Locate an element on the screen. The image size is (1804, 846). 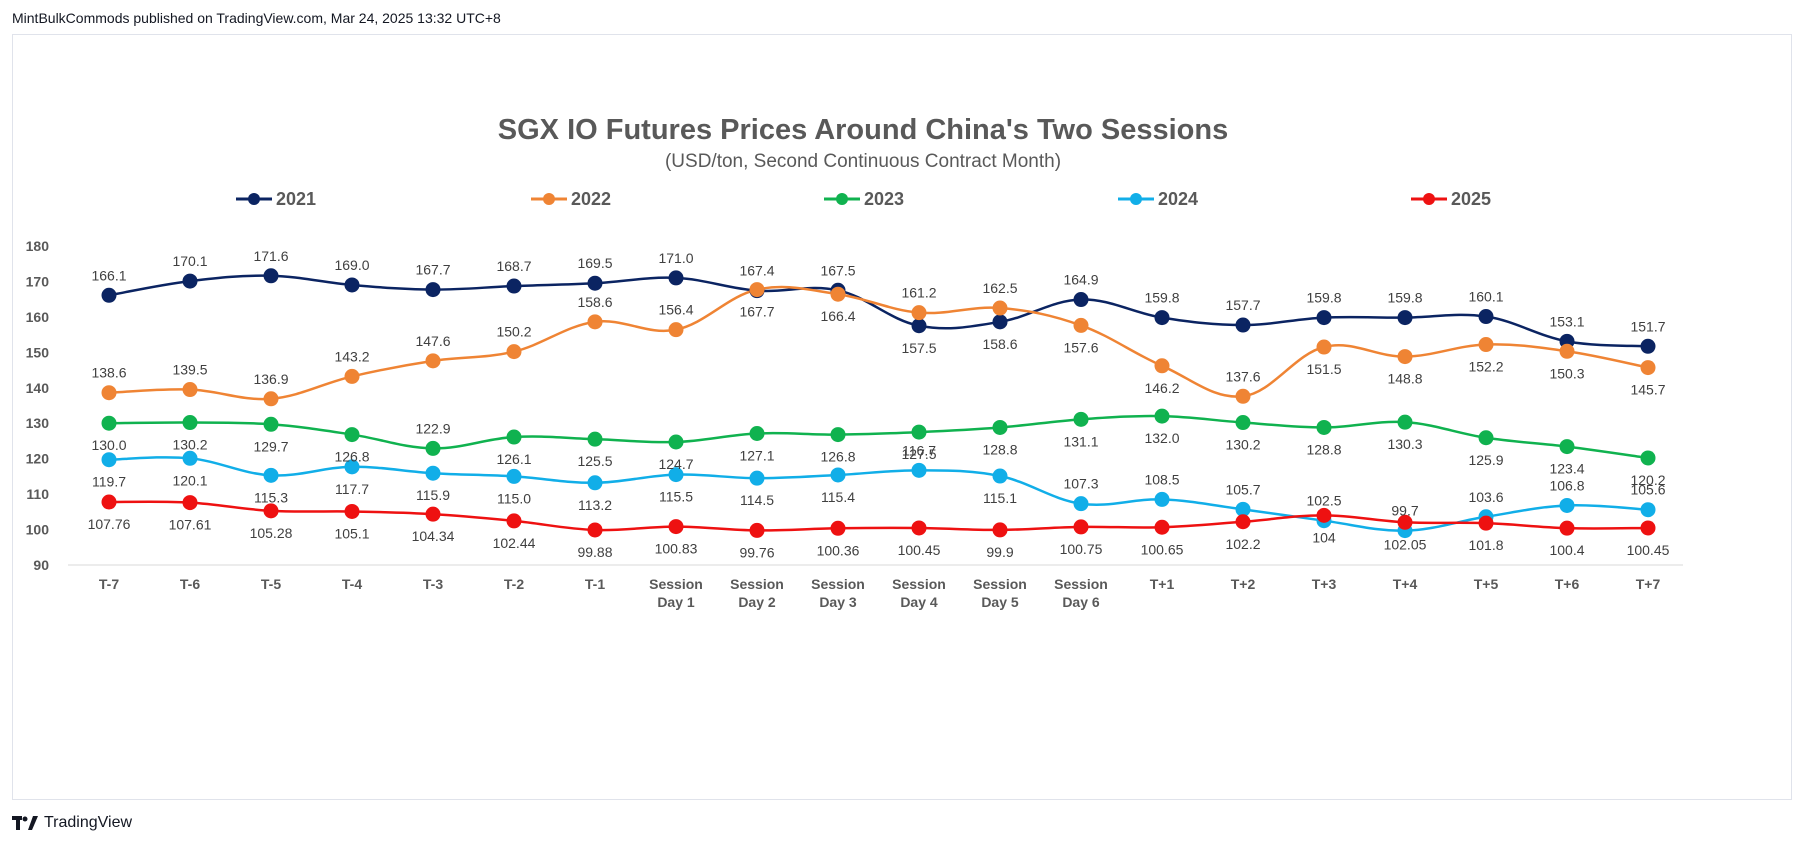
data-label-2025: 102.05 is located at coordinates (1405, 544).